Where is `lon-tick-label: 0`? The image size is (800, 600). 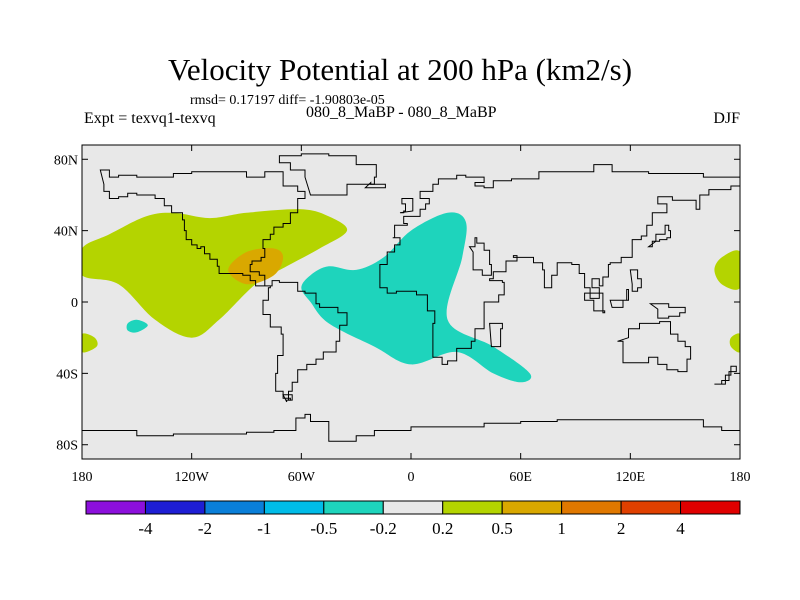 lon-tick-label: 0 is located at coordinates (411, 477).